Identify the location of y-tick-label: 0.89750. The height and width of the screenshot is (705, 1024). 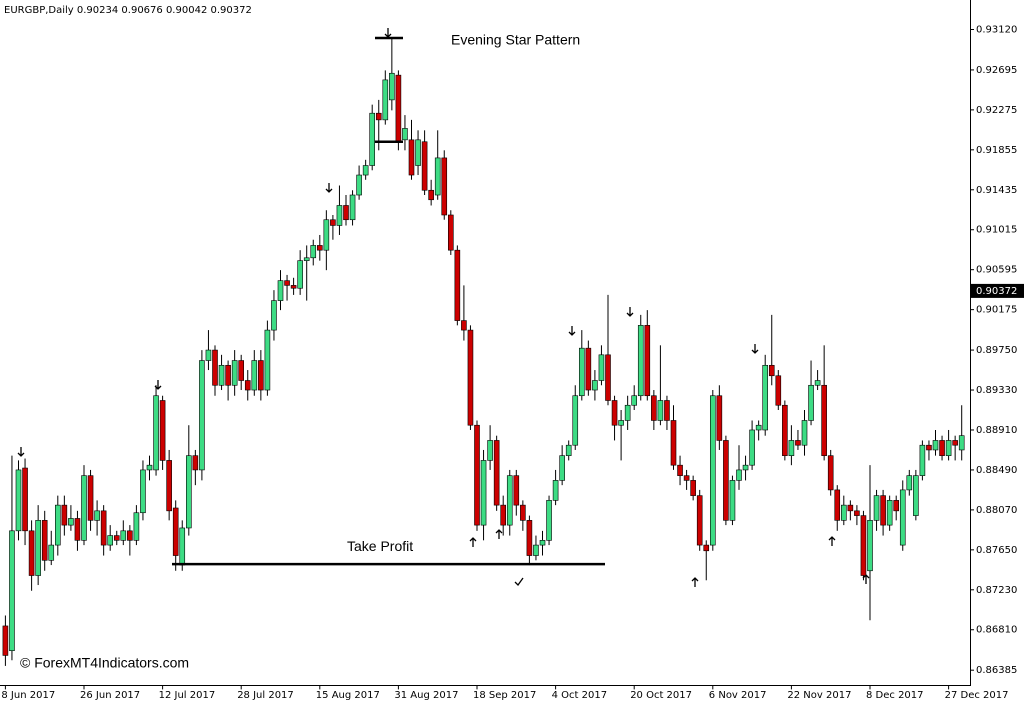
(996, 350).